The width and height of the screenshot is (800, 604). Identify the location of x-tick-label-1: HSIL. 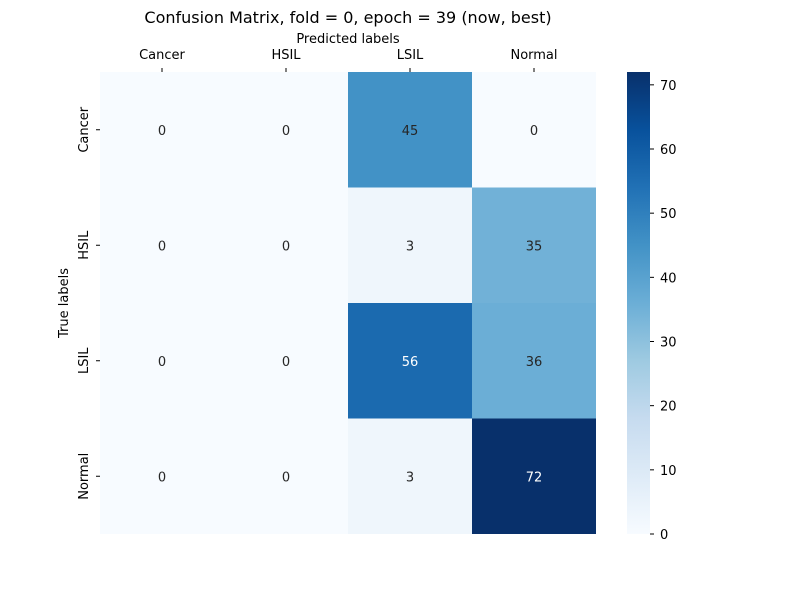
(286, 55).